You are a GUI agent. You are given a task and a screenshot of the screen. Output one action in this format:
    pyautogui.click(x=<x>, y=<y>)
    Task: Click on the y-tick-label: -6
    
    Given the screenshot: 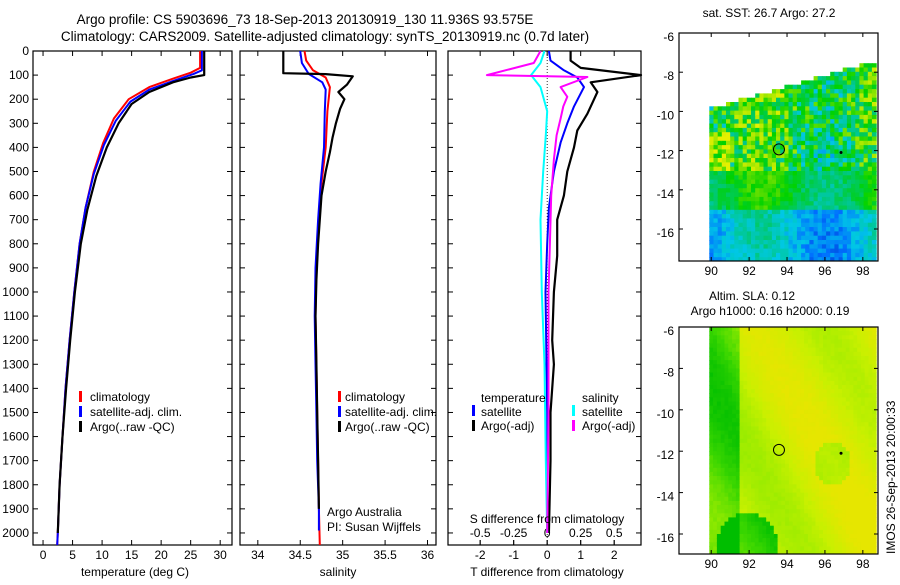 What is the action you would take?
    pyautogui.click(x=668, y=37)
    